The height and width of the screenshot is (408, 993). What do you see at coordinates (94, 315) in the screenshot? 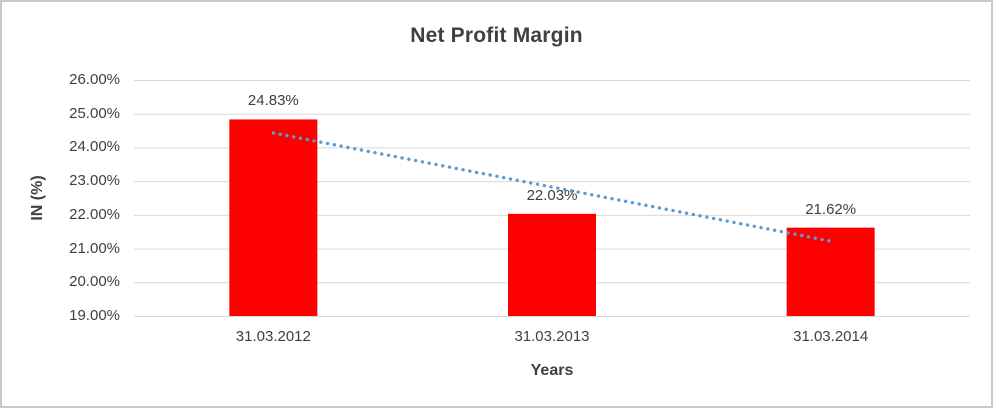
I see `y-tick-label: 19.00%` at bounding box center [94, 315].